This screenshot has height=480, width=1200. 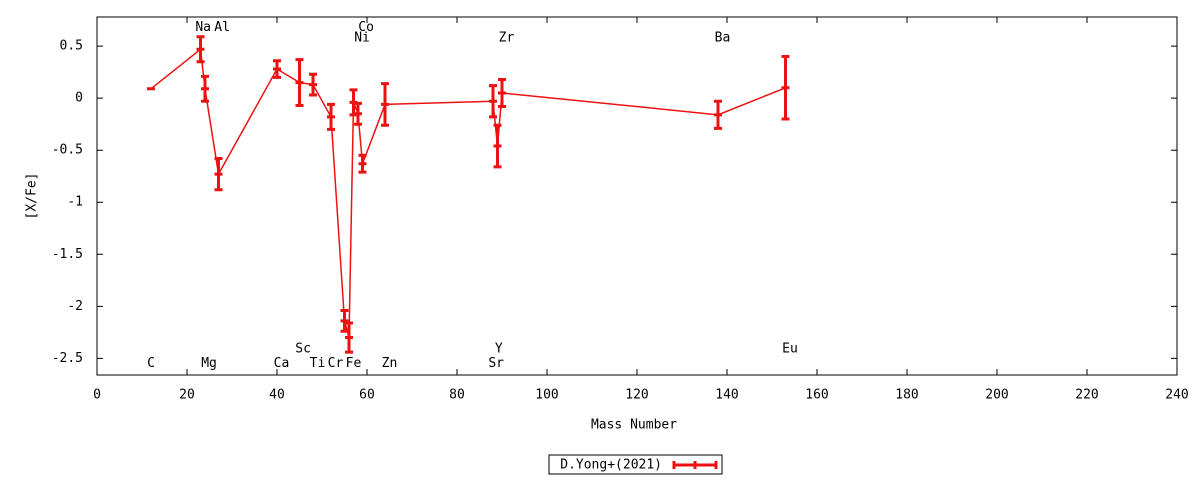 What do you see at coordinates (611, 465) in the screenshot?
I see `legend-label: D.Yong+(2021)` at bounding box center [611, 465].